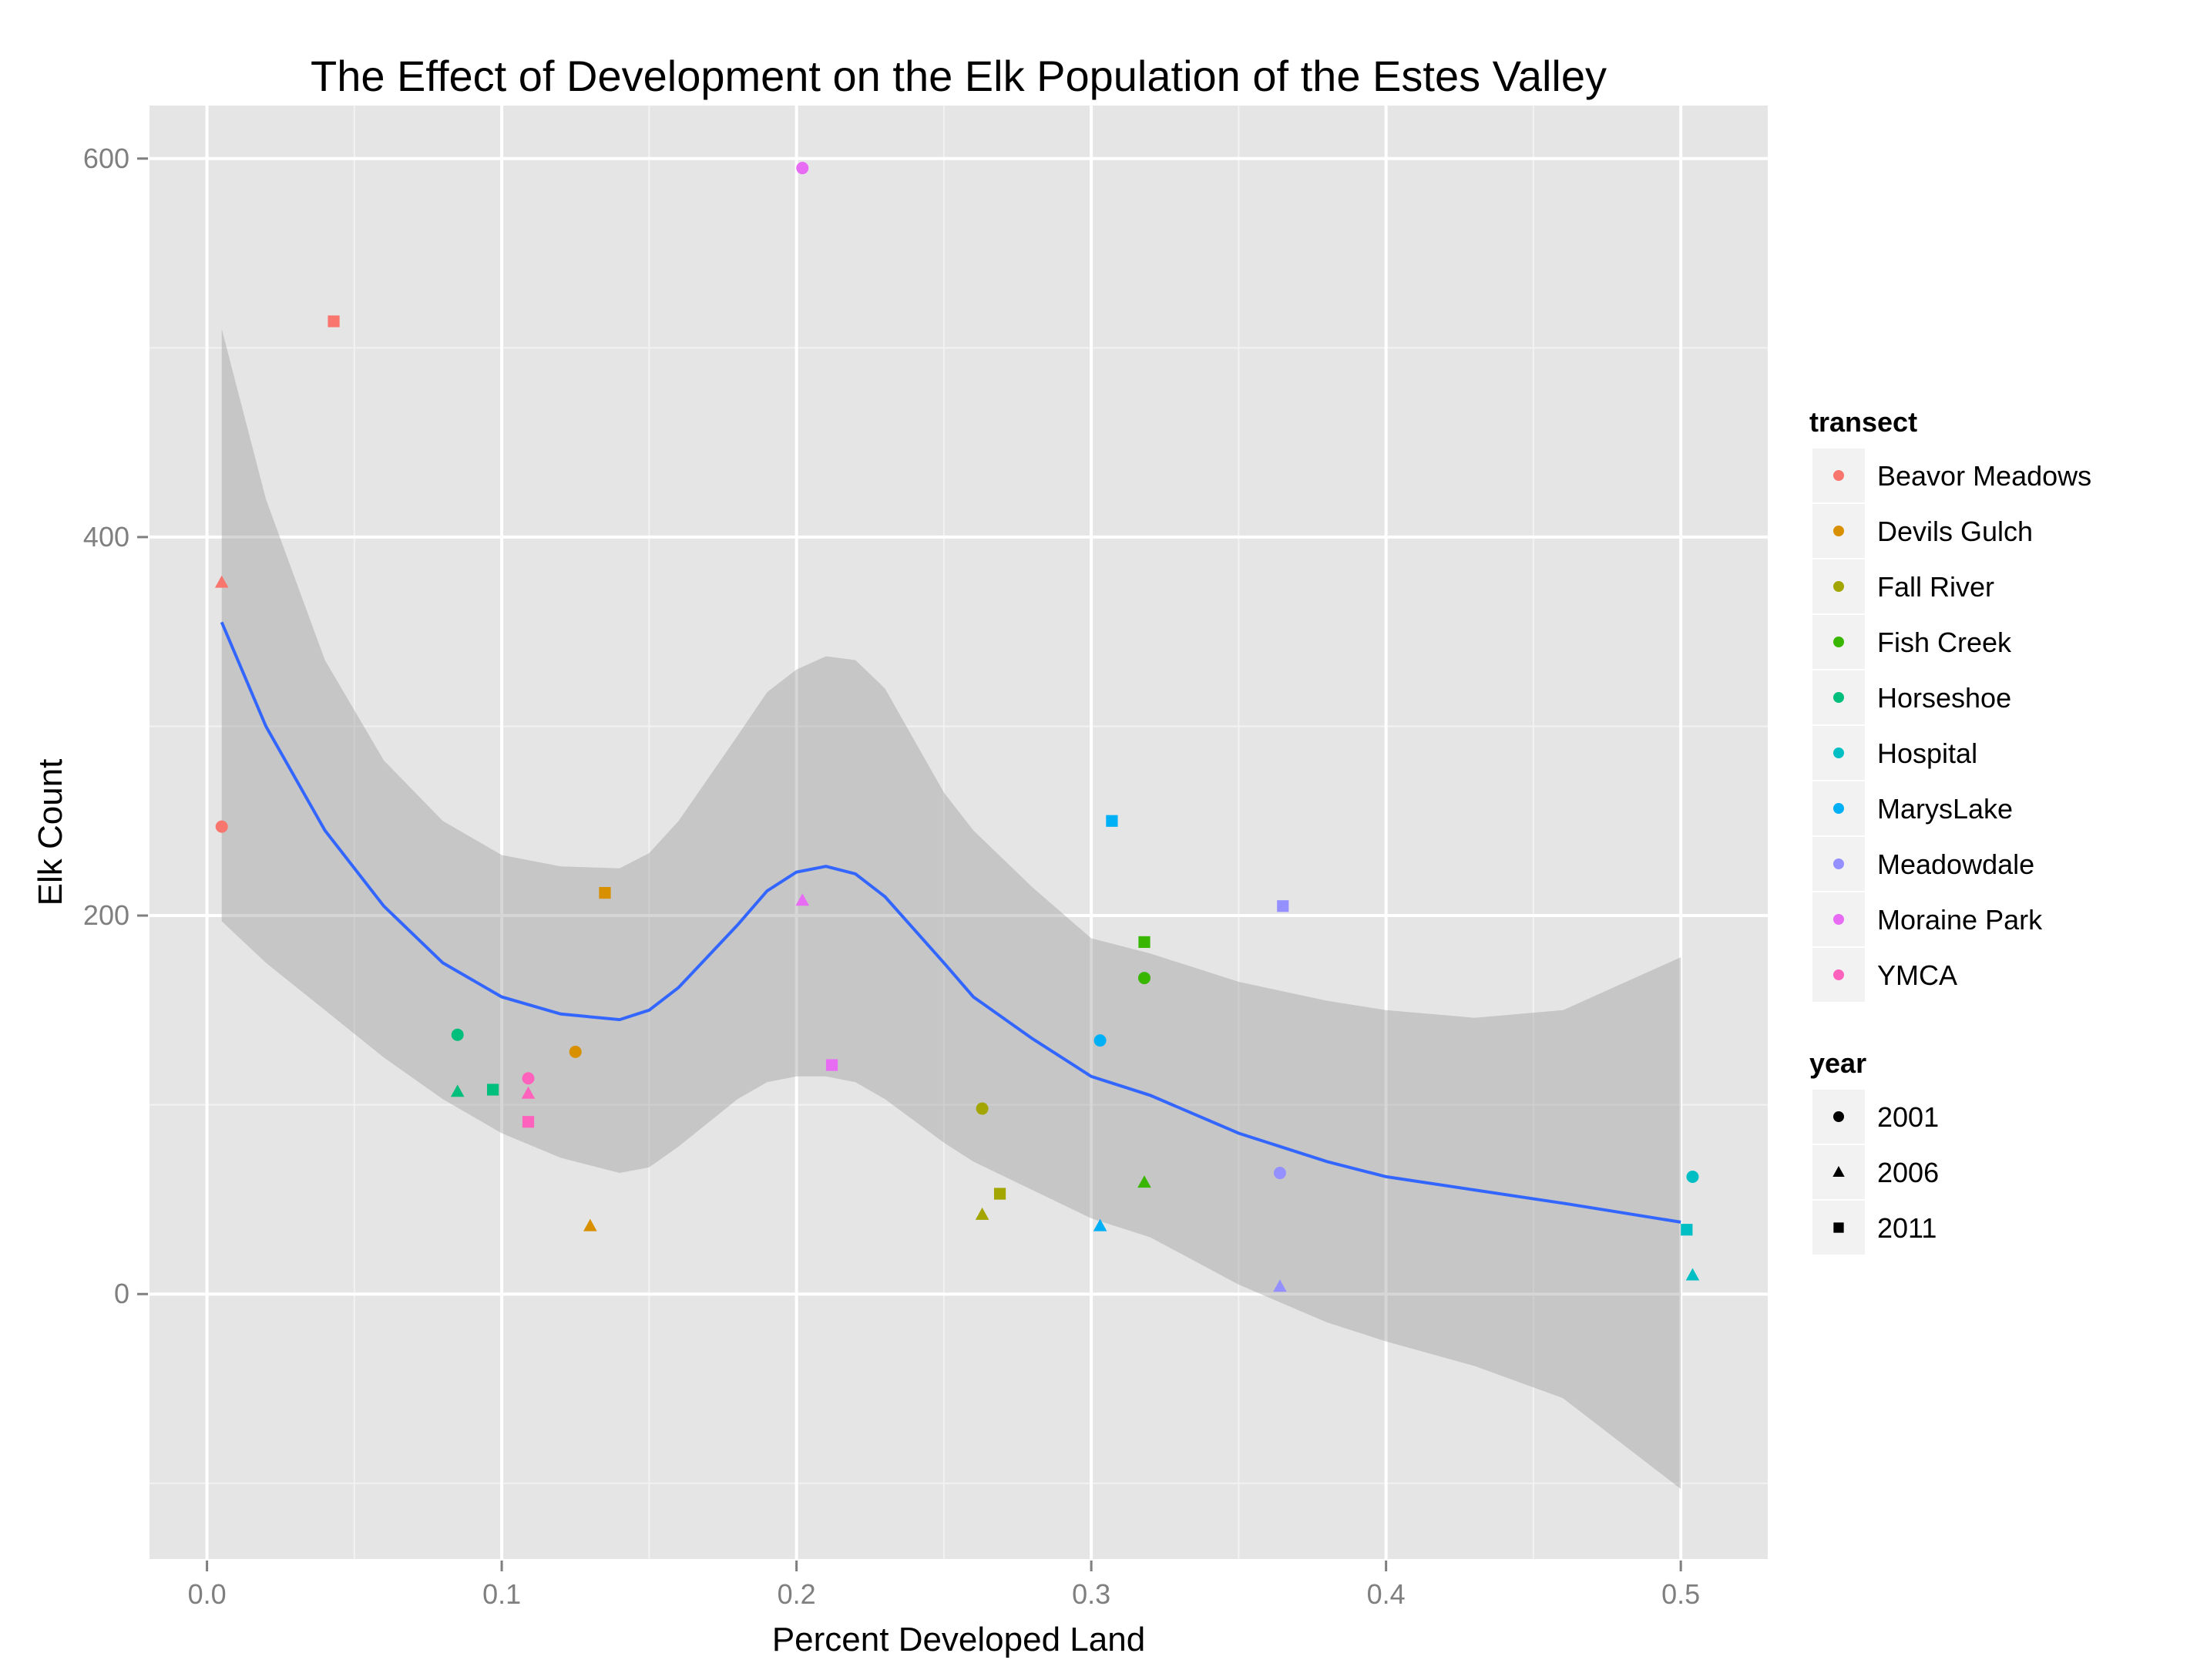 The height and width of the screenshot is (1680, 2207). I want to click on legend-item: Fish Creek, so click(1912, 642).